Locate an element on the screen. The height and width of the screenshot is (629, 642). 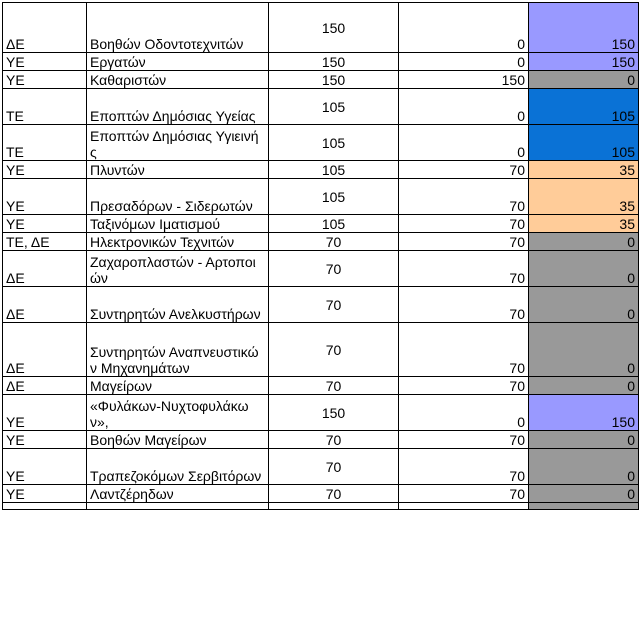
specialty-cell: Εποπτών Δημόσιας Υγείας is located at coordinates (177, 106).